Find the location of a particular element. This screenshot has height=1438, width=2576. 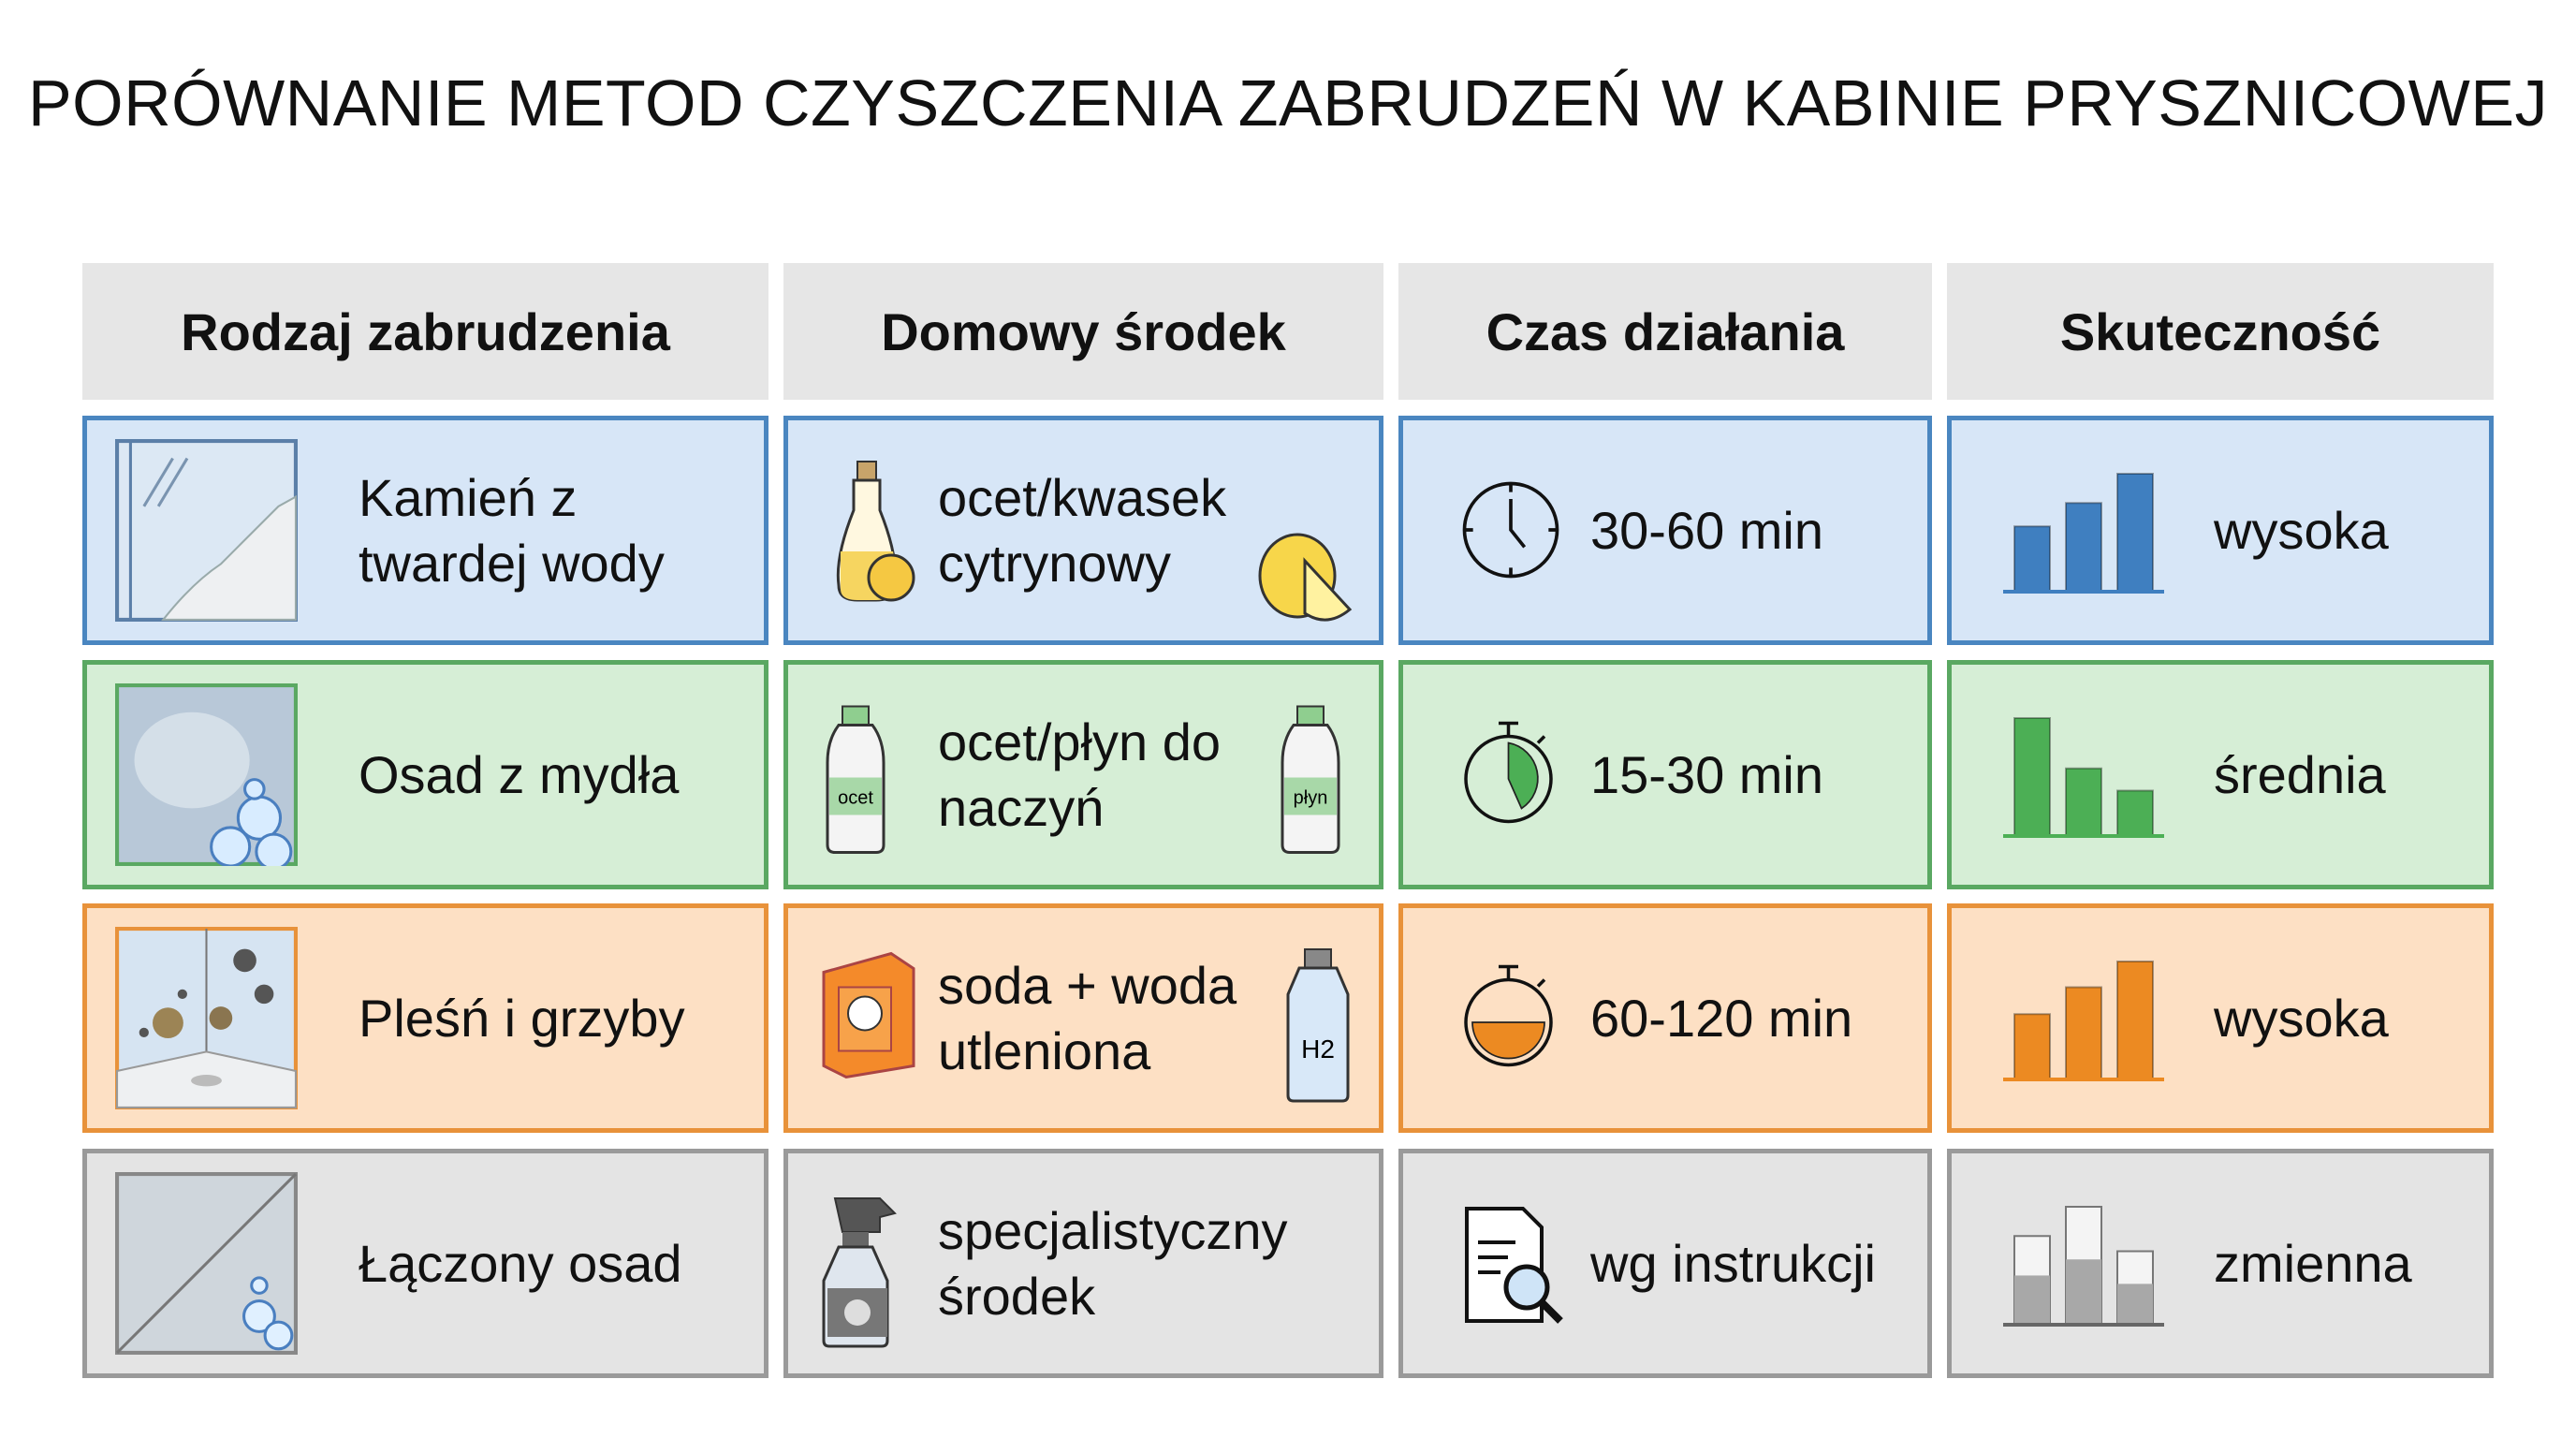

cell-time: 60-120 min is located at coordinates (1665, 1018).